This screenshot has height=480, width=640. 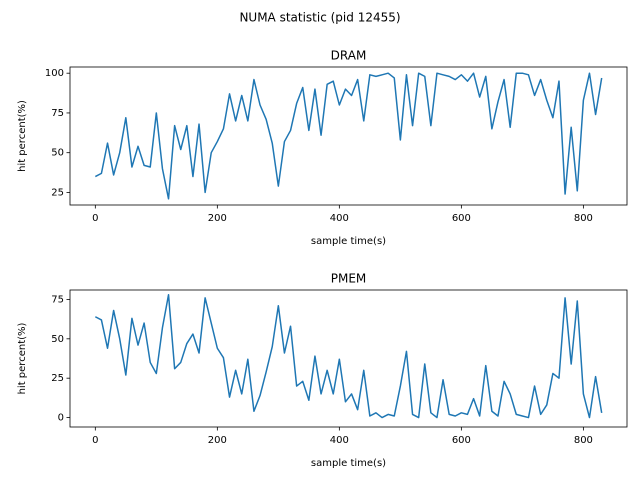 What do you see at coordinates (319, 18) in the screenshot?
I see `figure-title: NUMA statistic (pid 12455)` at bounding box center [319, 18].